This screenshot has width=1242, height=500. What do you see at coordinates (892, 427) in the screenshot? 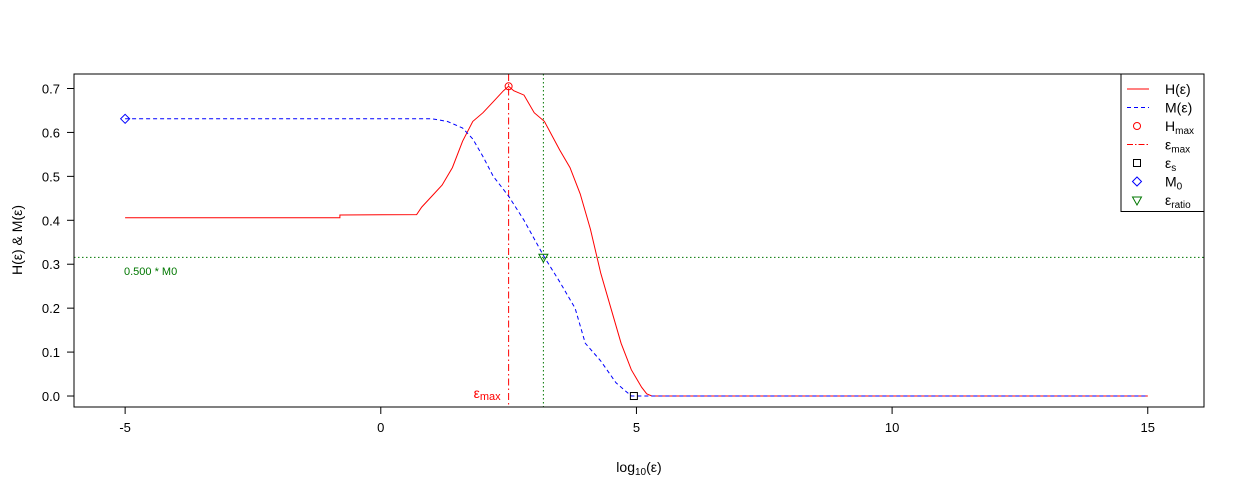
I see `x-tick-label: 10` at bounding box center [892, 427].